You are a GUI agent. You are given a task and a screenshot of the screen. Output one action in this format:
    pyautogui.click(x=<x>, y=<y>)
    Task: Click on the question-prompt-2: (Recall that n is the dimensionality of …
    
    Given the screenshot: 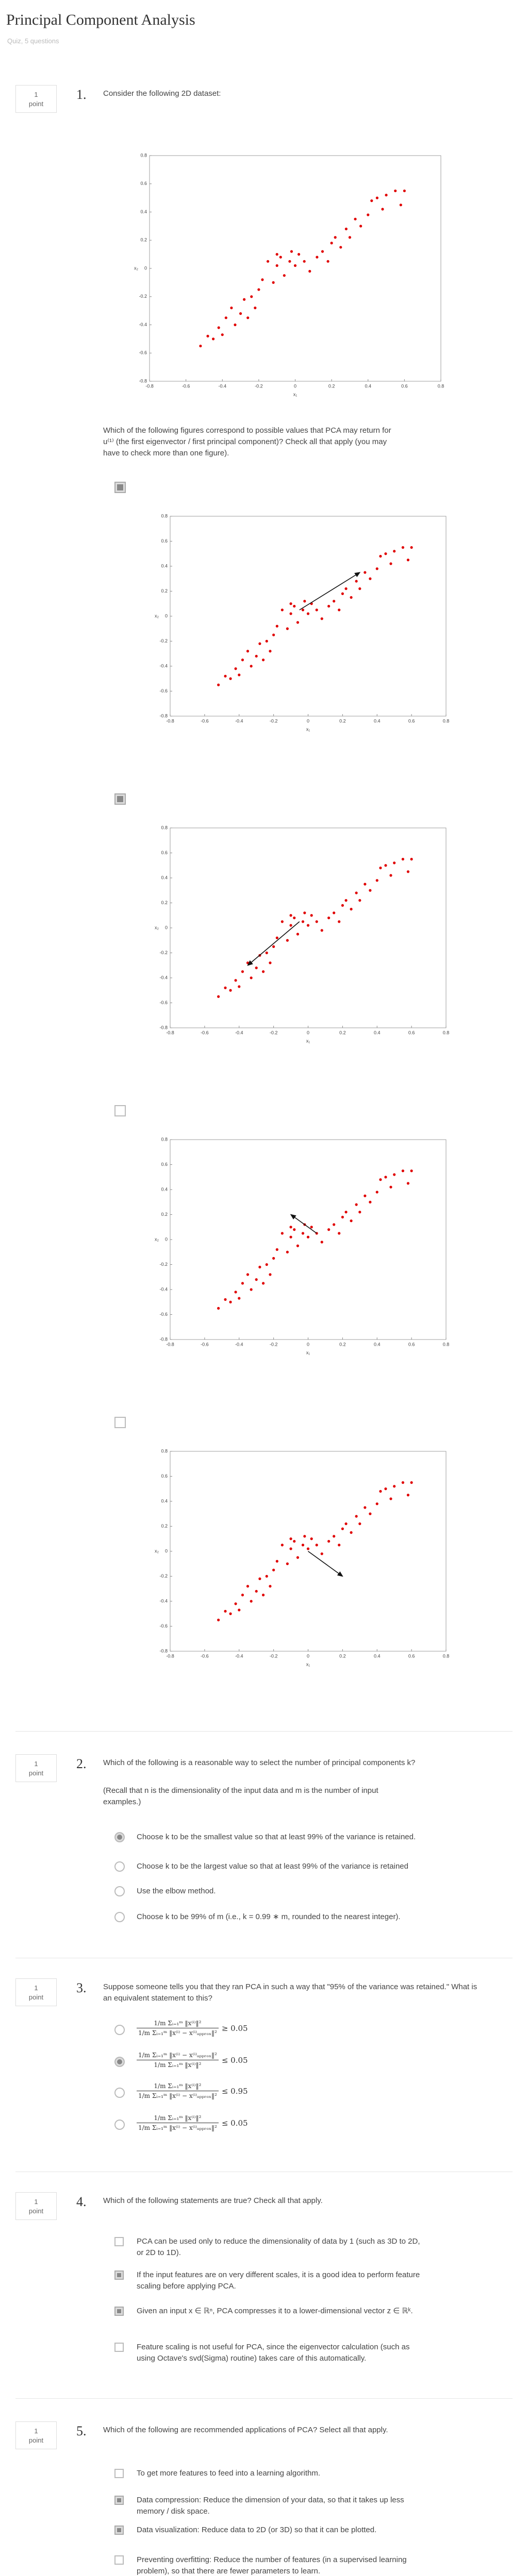 What is the action you would take?
    pyautogui.click(x=240, y=1796)
    